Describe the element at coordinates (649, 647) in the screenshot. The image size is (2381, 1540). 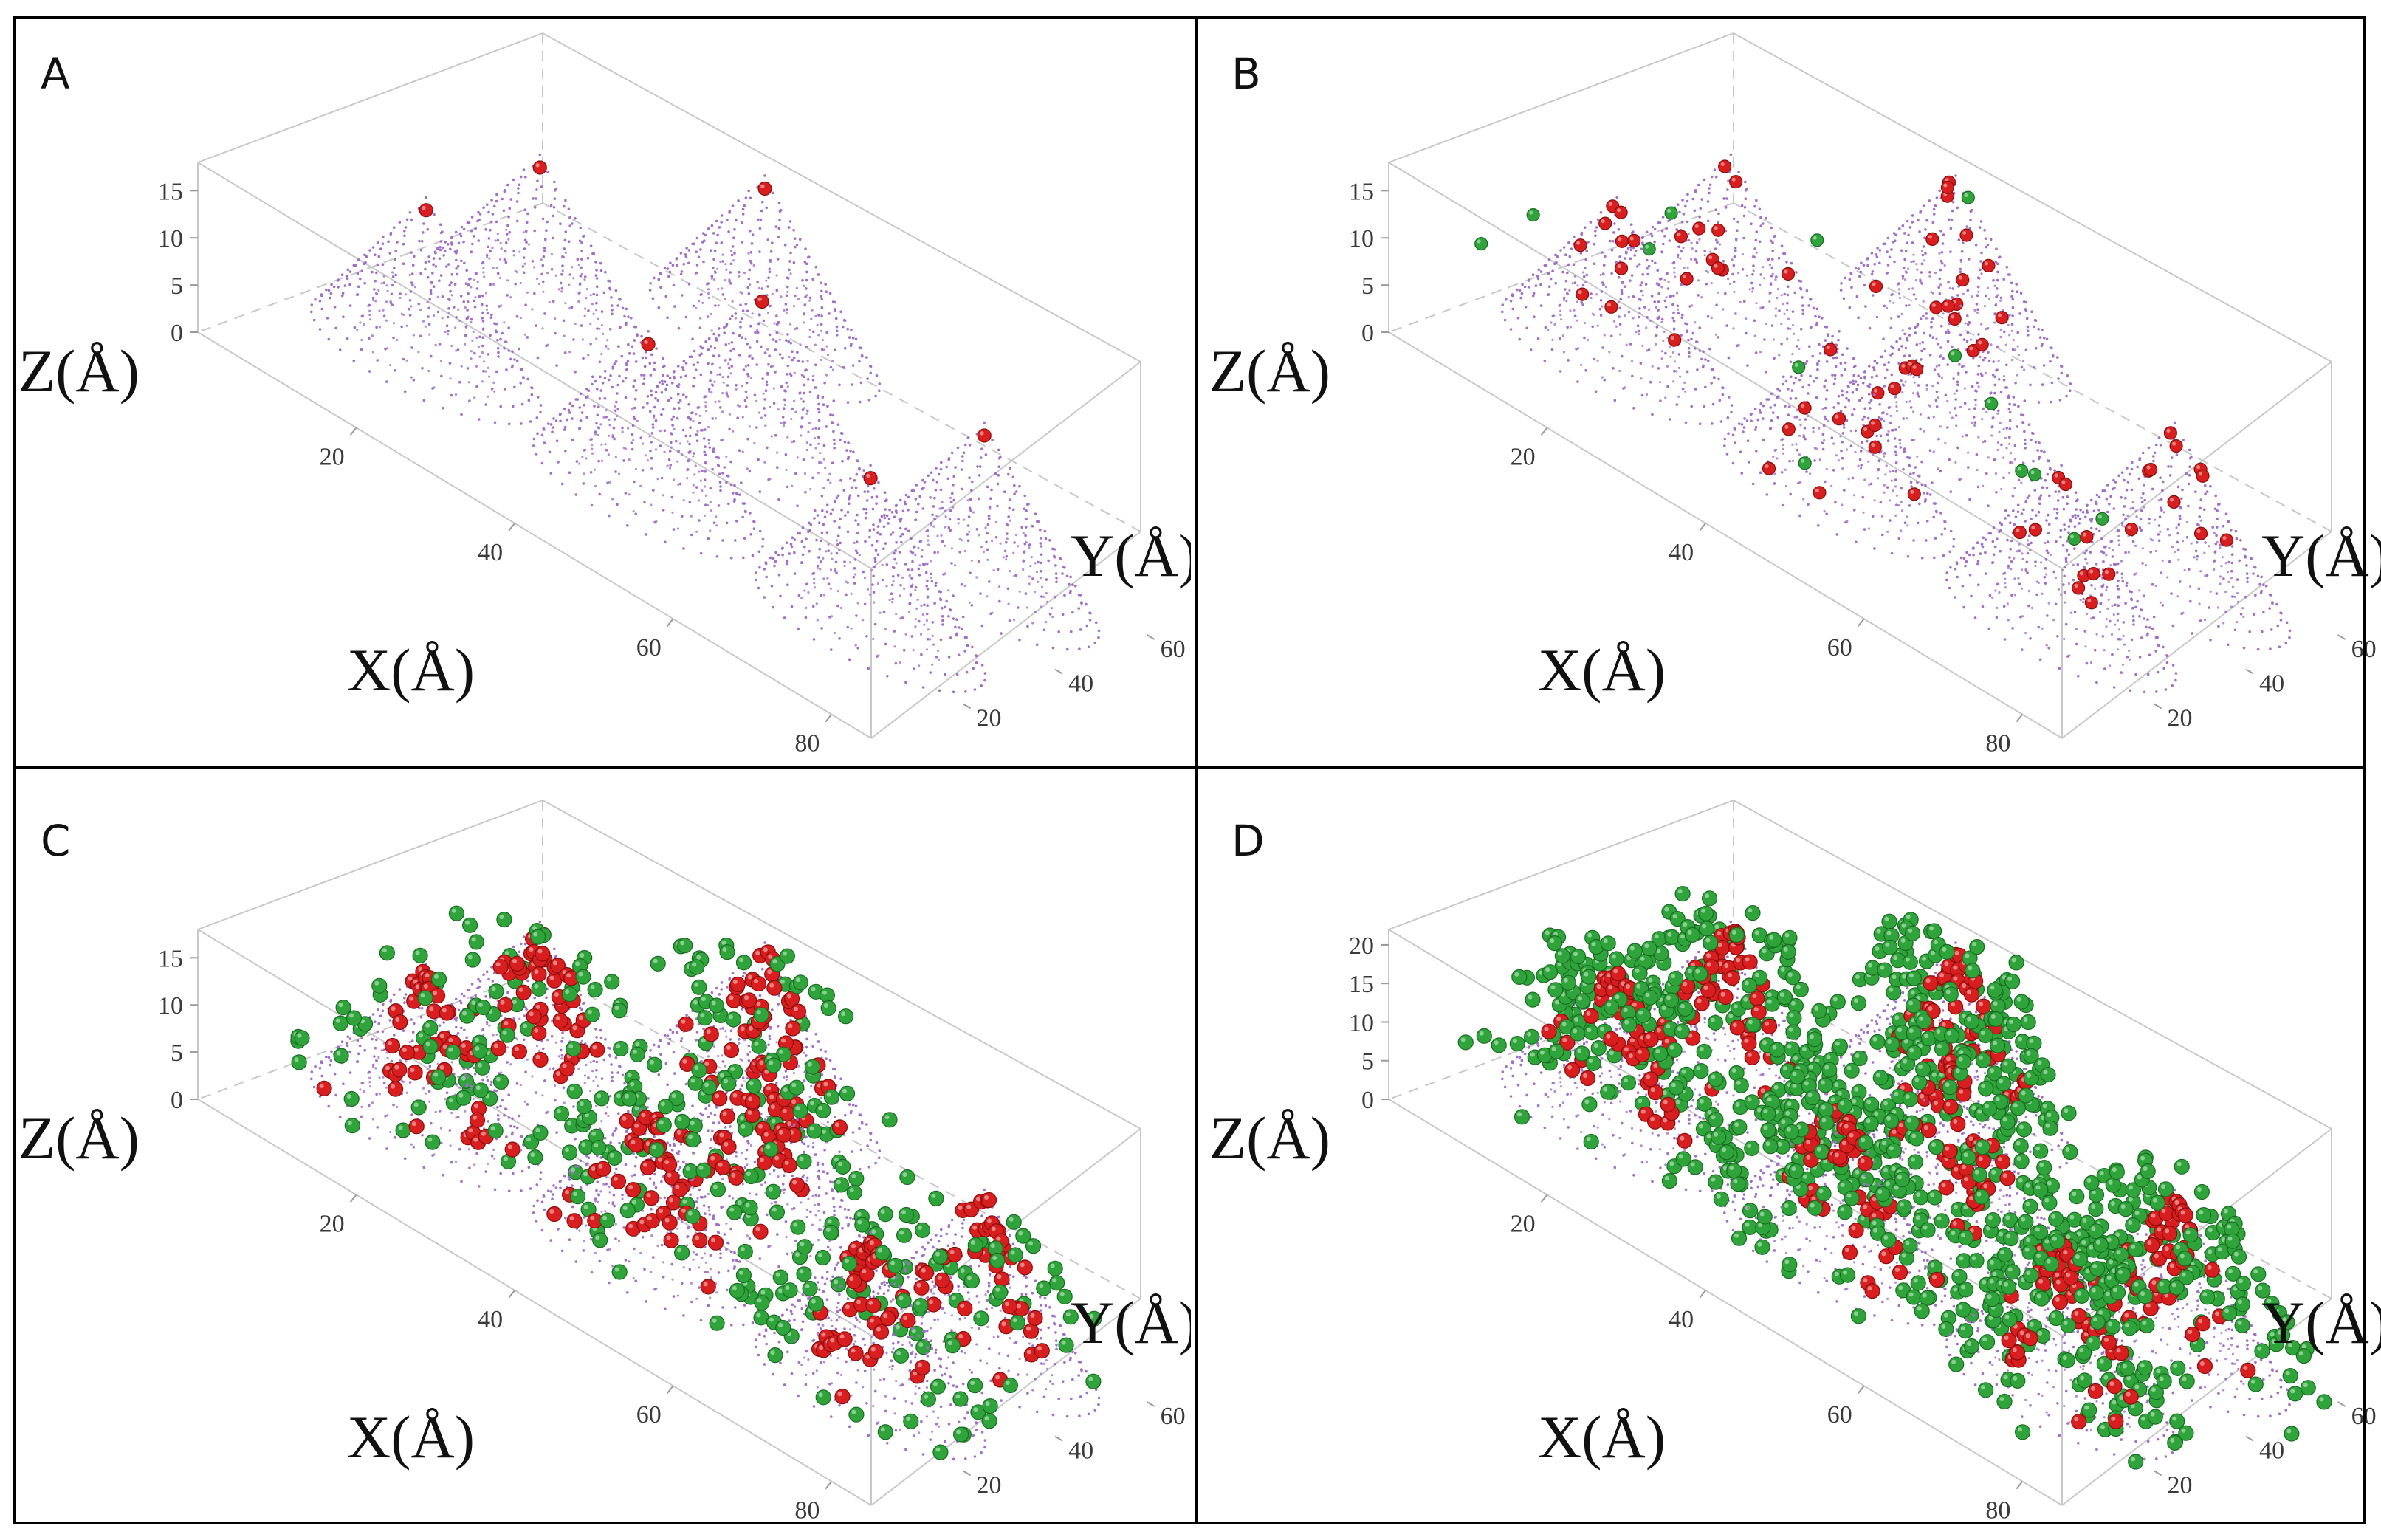
I see `x-tick-label: 60` at that location.